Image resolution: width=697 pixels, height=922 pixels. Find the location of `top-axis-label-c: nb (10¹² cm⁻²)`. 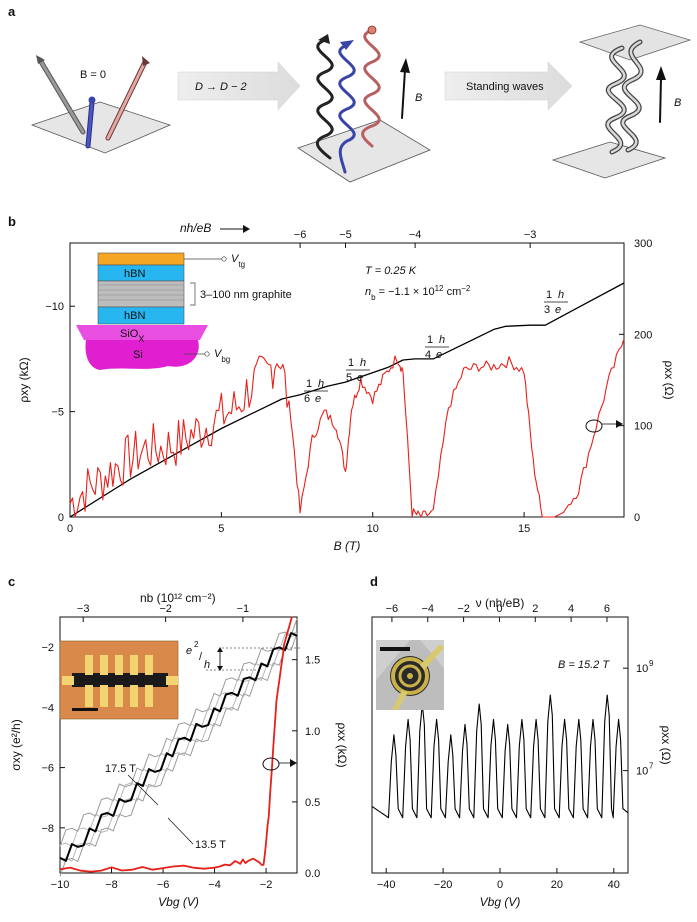

top-axis-label-c: nb (10¹² cm⁻²) is located at coordinates (178, 598).